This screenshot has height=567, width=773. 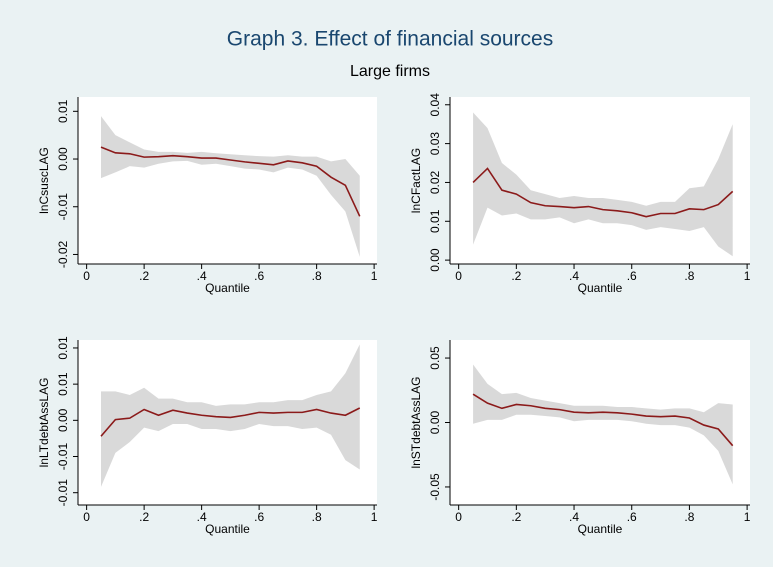 What do you see at coordinates (416, 422) in the screenshot?
I see `y-axis-title: lnSTdebtAssLAG` at bounding box center [416, 422].